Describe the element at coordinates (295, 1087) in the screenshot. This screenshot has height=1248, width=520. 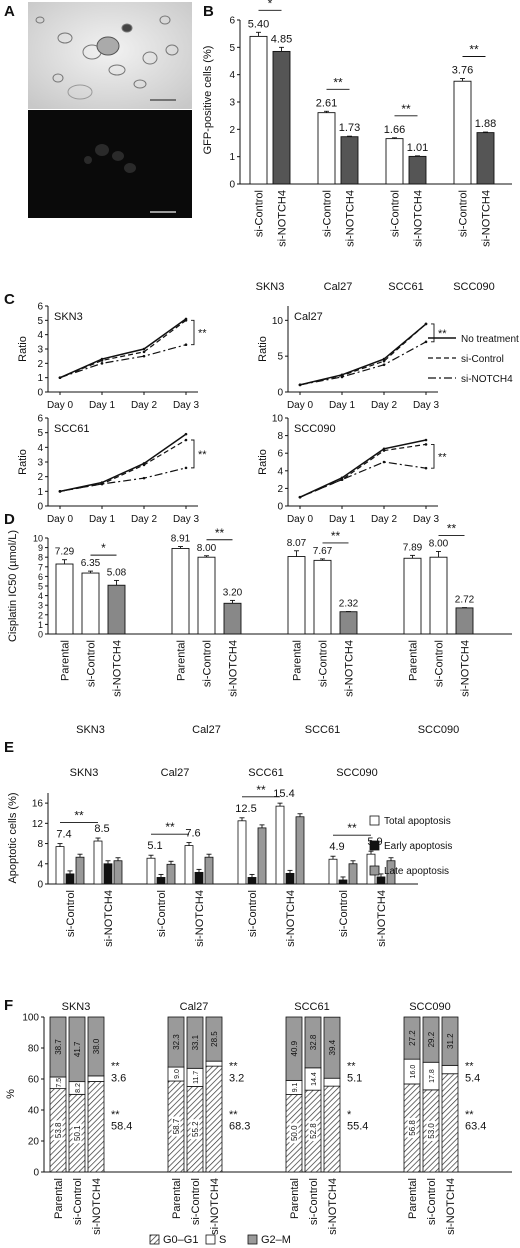
I see `segment-label: 9.1` at that location.